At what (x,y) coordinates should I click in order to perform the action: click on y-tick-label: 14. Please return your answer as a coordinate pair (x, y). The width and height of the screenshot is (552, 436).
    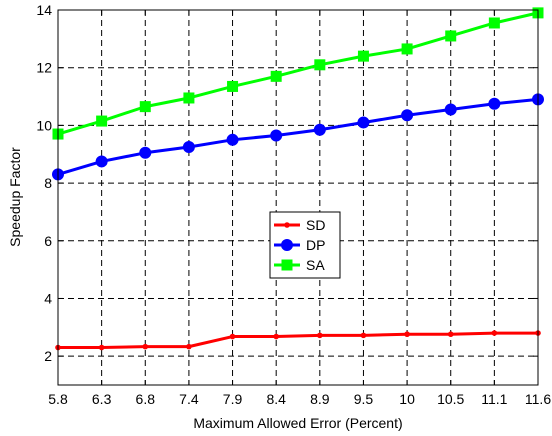
    Looking at the image, I should click on (44, 10).